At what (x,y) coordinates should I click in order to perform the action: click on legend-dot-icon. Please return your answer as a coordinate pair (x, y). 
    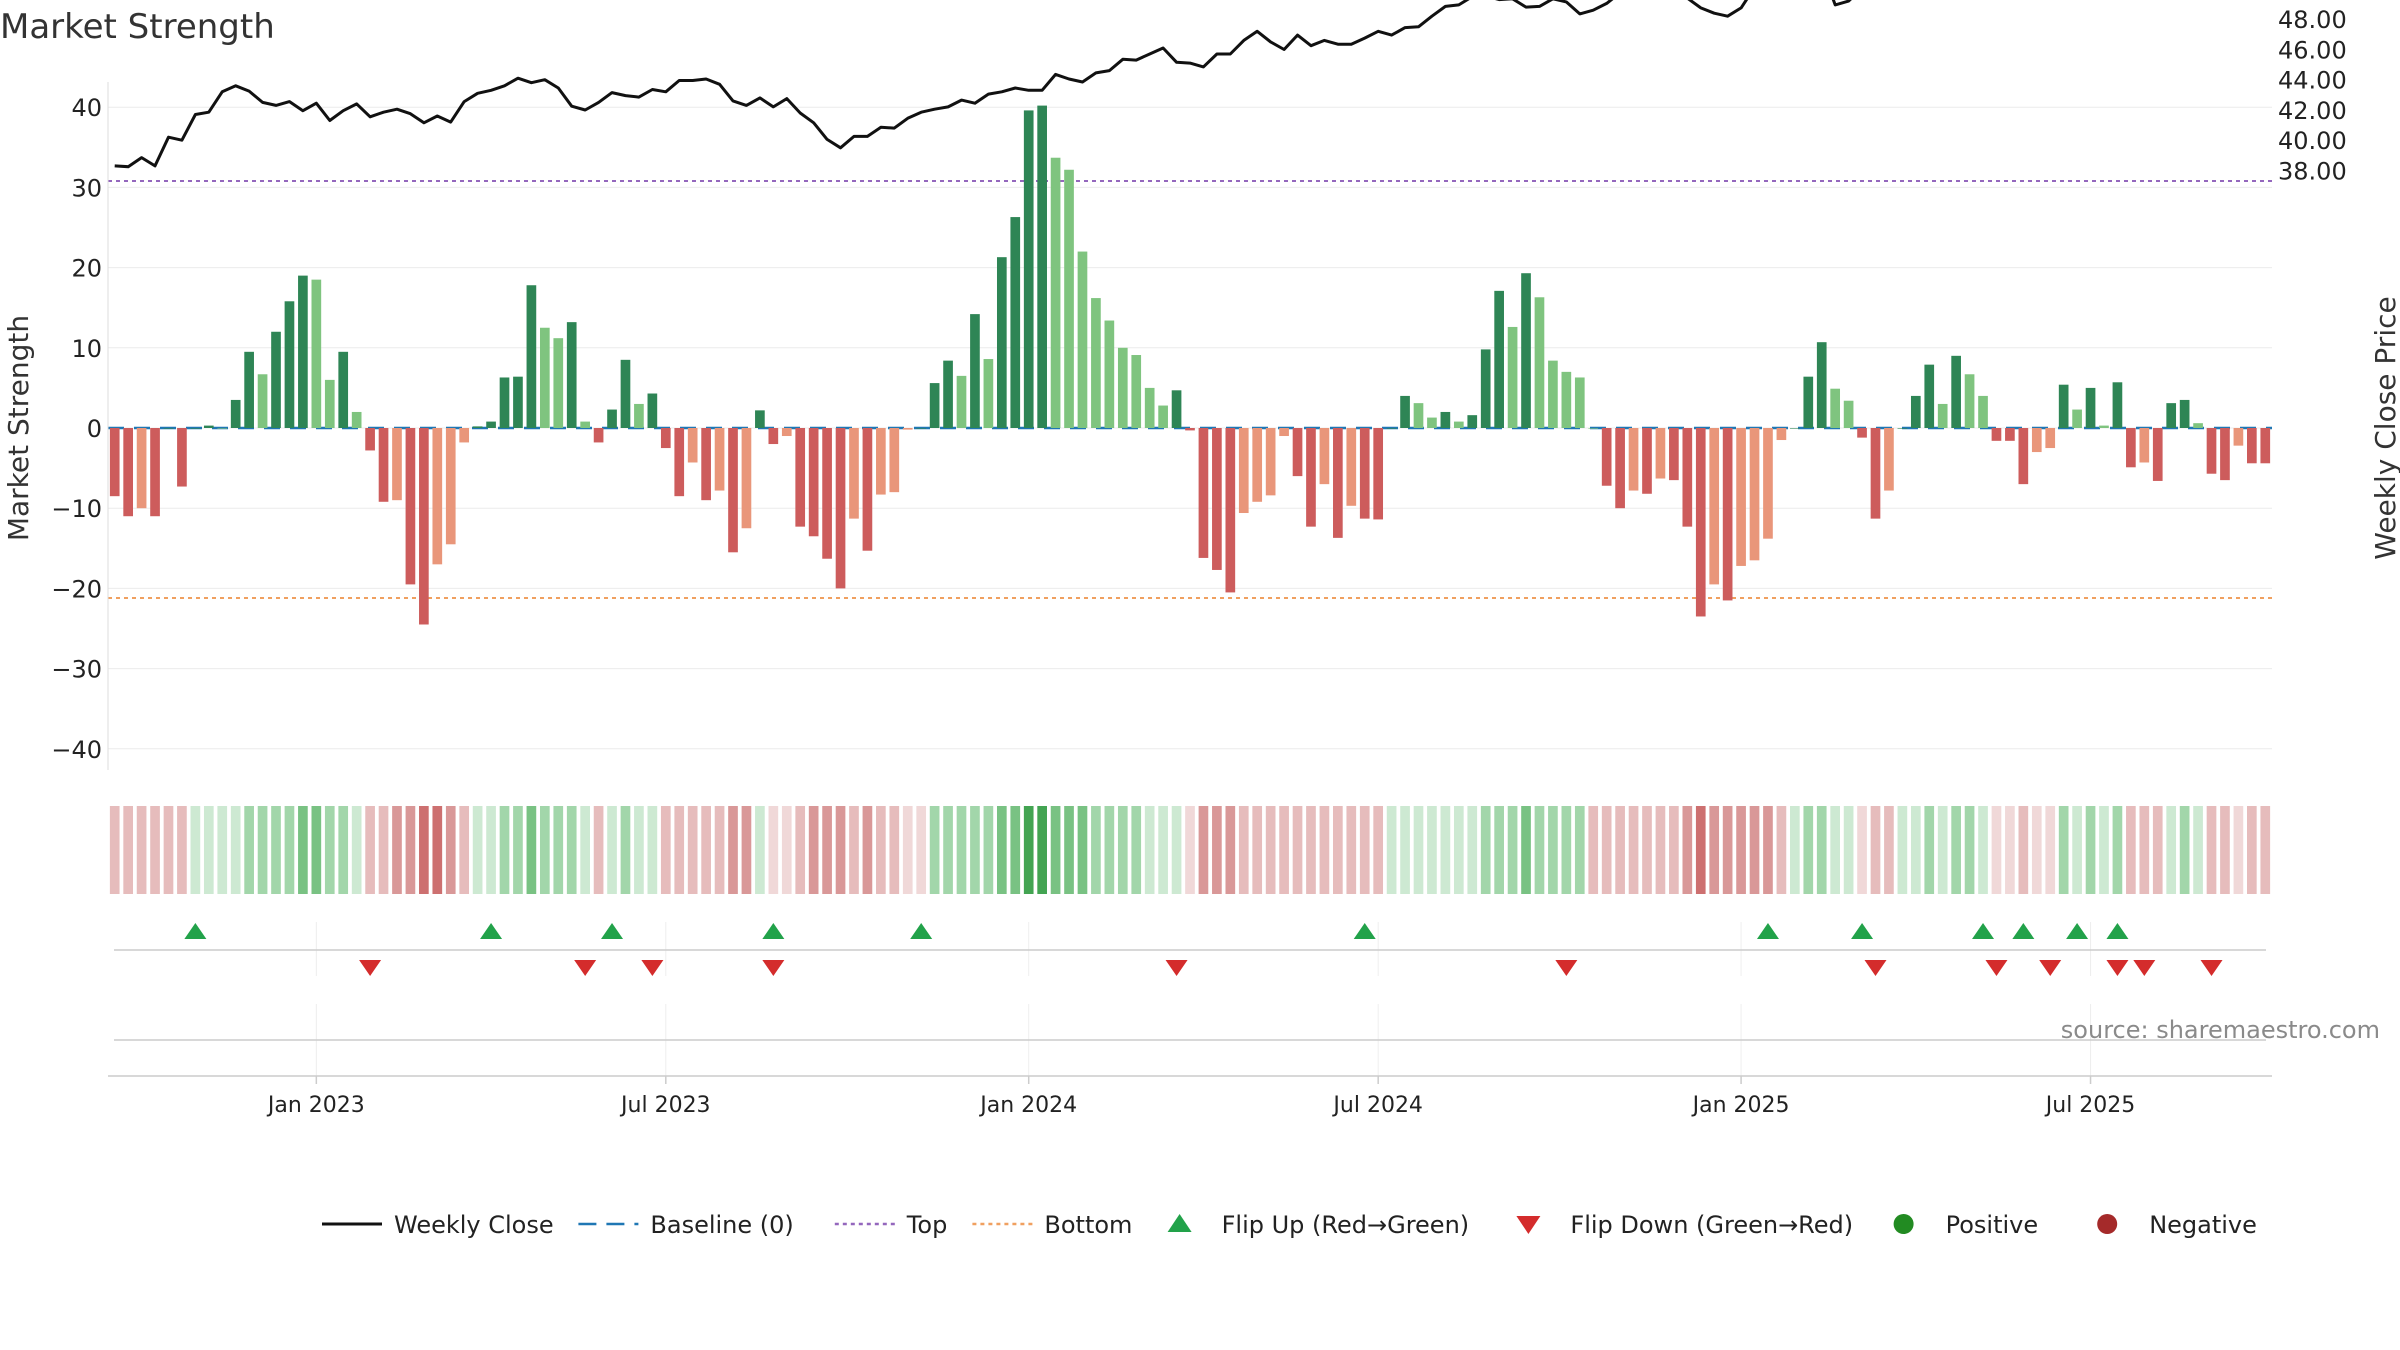
    Looking at the image, I should click on (1903, 1224).